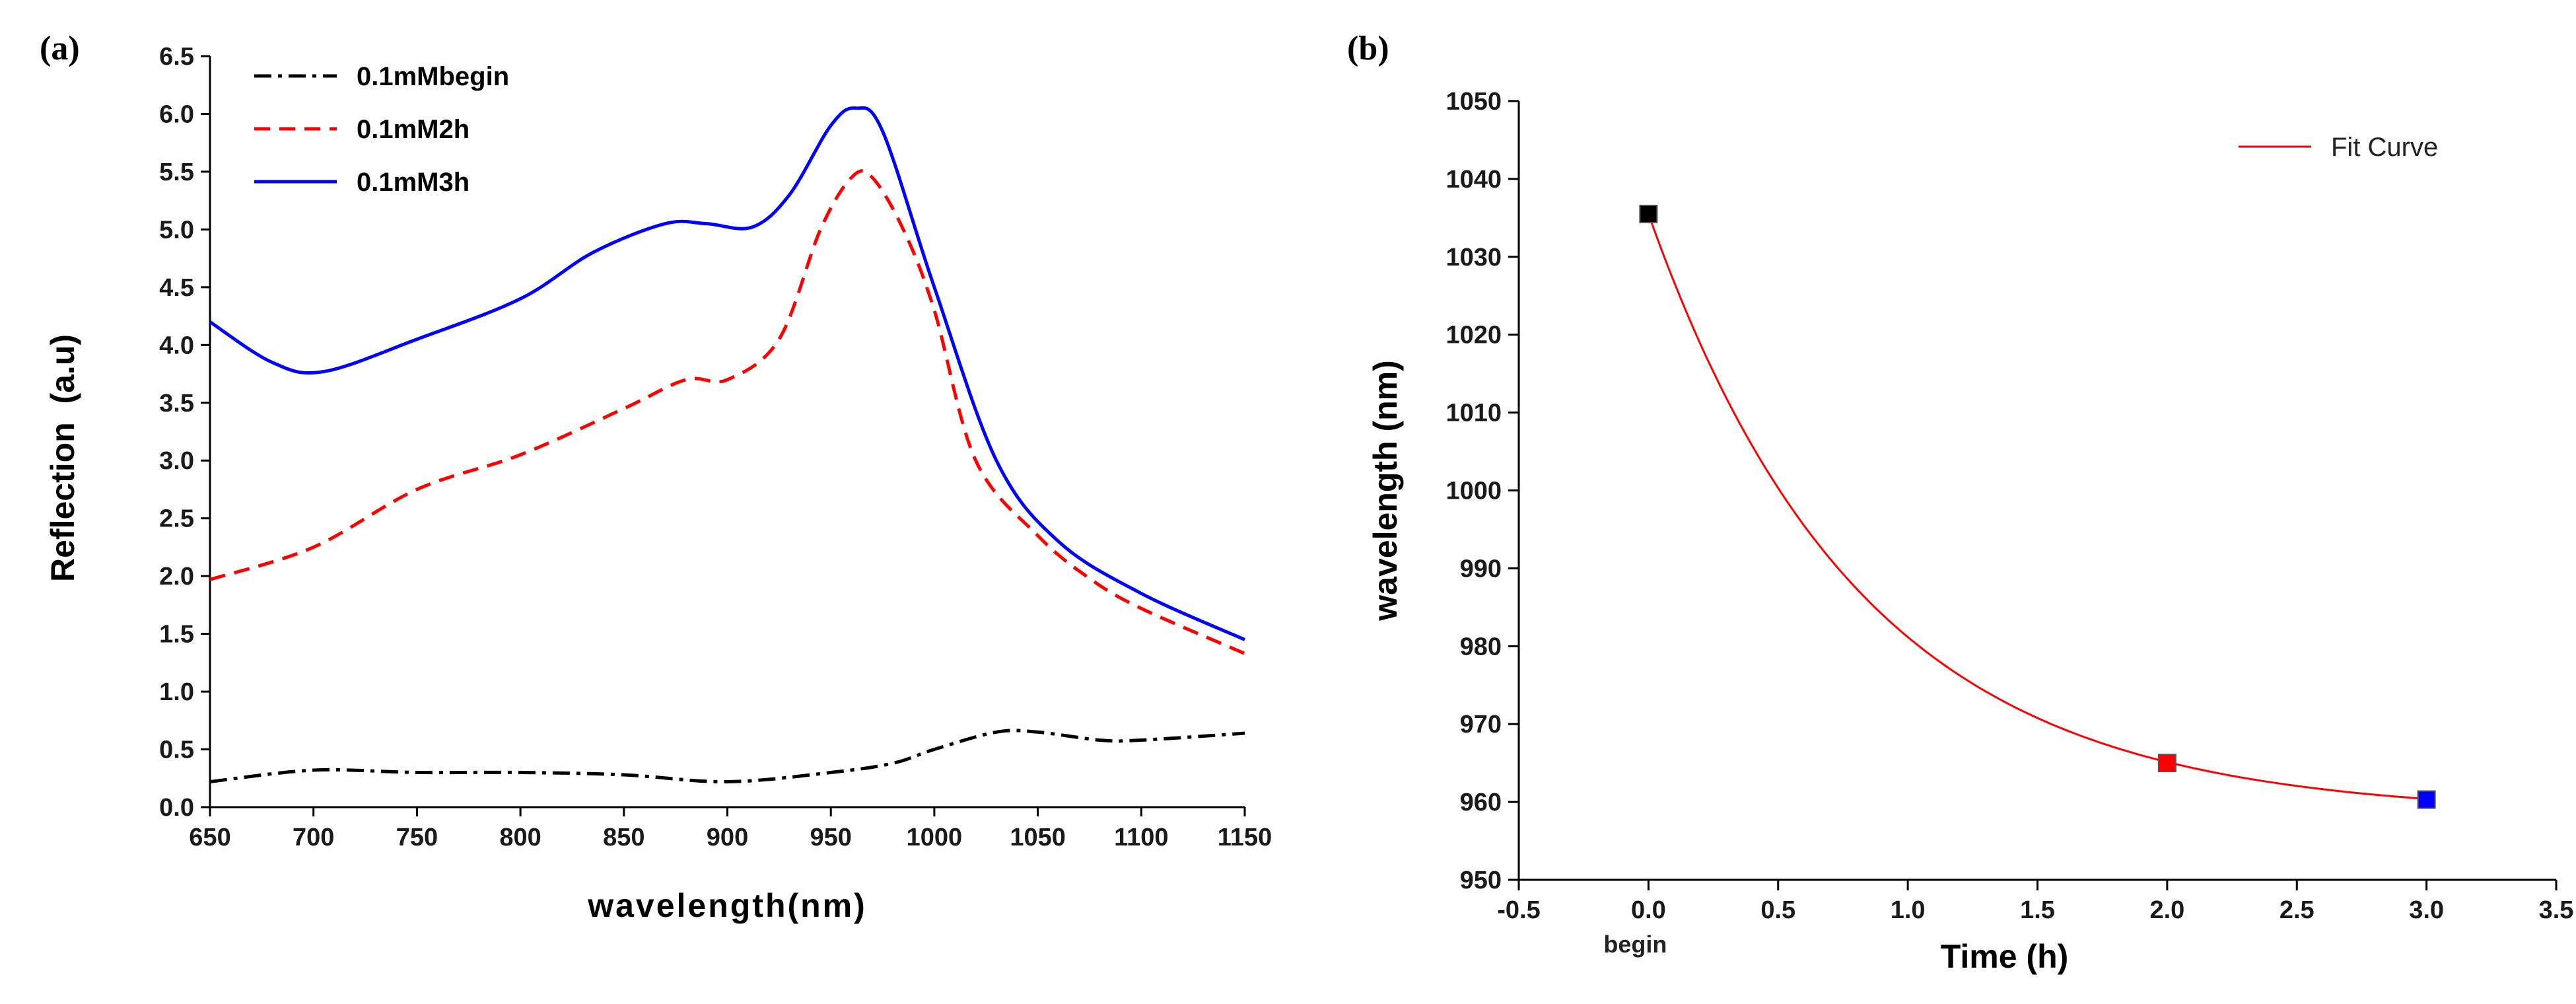 Image resolution: width=2576 pixels, height=1004 pixels. What do you see at coordinates (417, 838) in the screenshot?
I see `x-tick-label: 750` at bounding box center [417, 838].